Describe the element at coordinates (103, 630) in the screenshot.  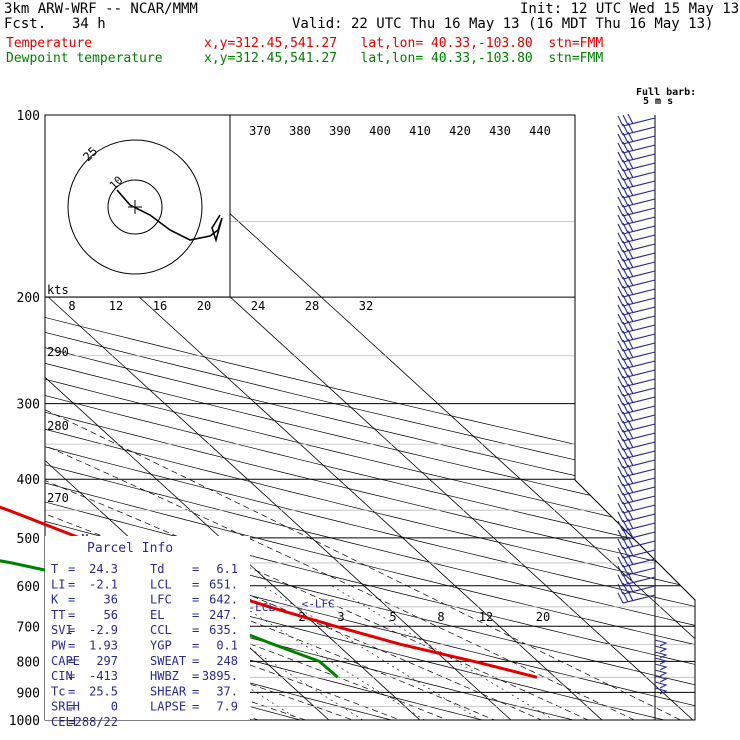
I see `parcel-info-cell: -2.9` at that location.